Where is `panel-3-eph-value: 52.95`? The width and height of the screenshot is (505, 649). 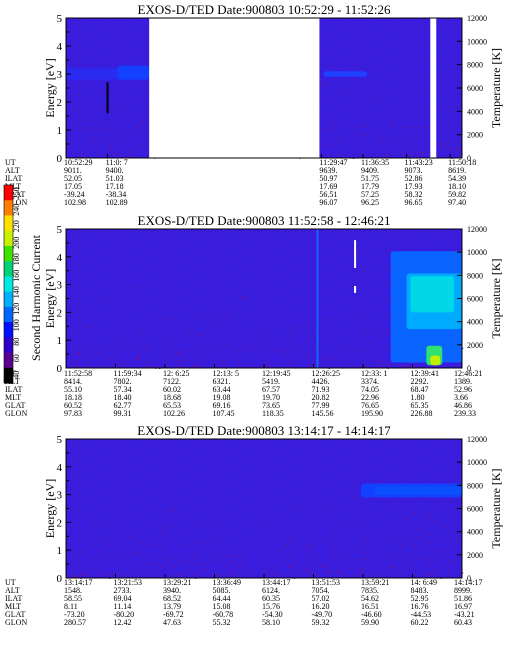 panel-3-eph-value: 52.95 is located at coordinates (420, 598).